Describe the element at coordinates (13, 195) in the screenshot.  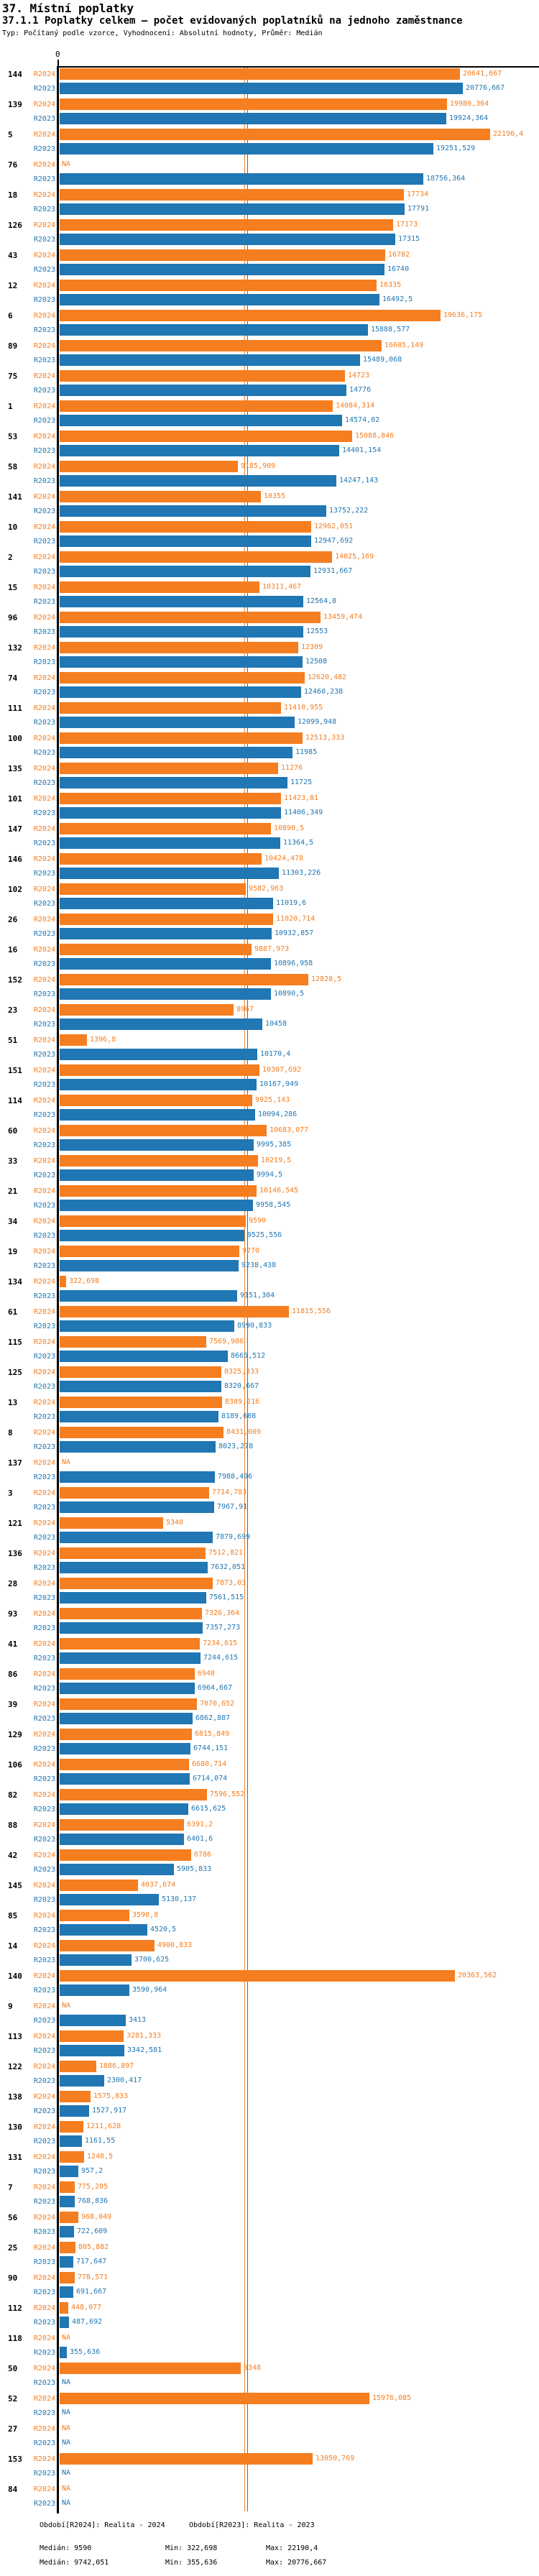
I see `row-id-label: 18` at that location.